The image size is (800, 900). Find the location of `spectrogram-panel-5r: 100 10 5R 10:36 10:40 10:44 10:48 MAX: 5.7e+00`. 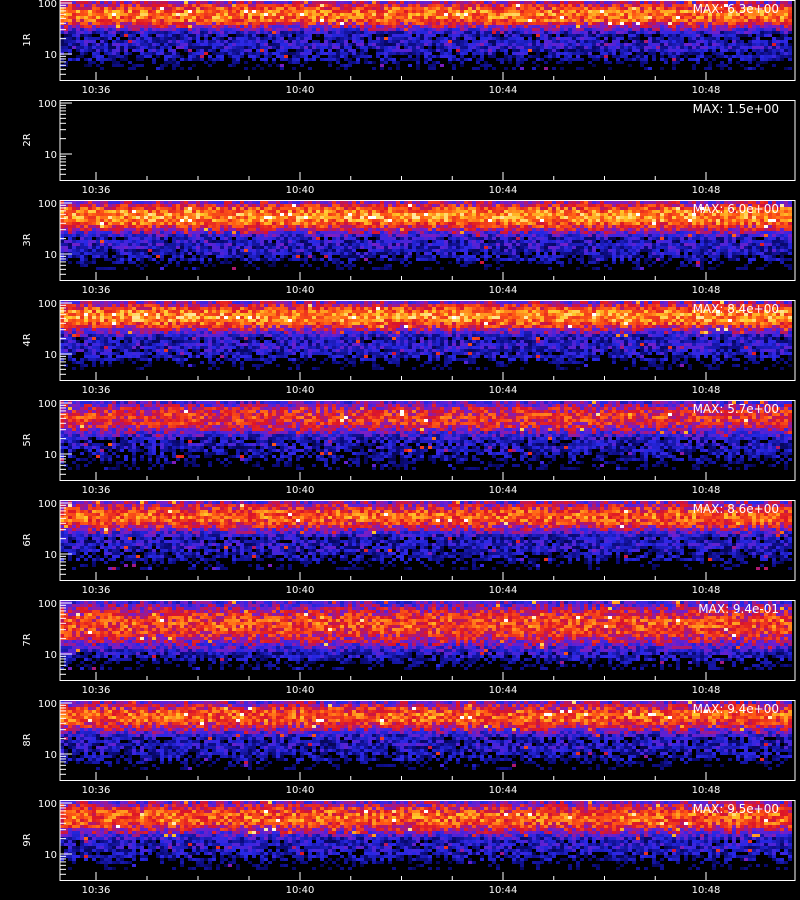

spectrogram-panel-5r: 100 10 5R 10:36 10:40 10:44 10:48 MAX: 5.7e+00 is located at coordinates (408, 447).